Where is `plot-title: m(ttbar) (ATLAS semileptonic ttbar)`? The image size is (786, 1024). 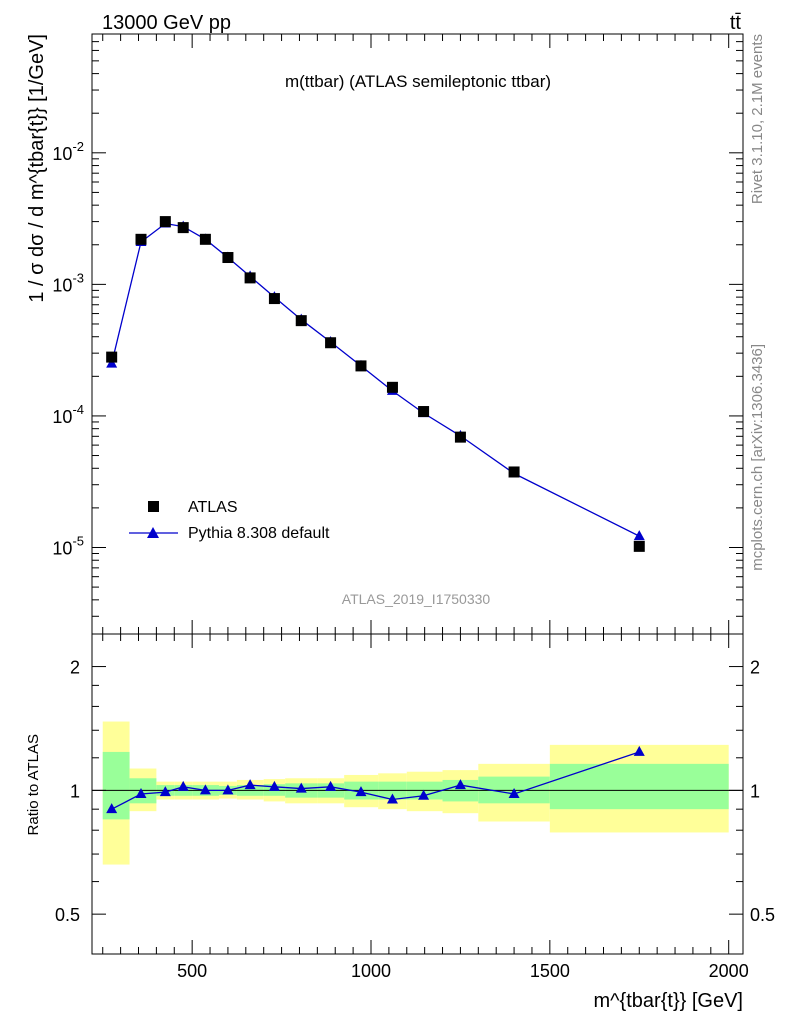
plot-title: m(ttbar) (ATLAS semileptonic ttbar) is located at coordinates (418, 81).